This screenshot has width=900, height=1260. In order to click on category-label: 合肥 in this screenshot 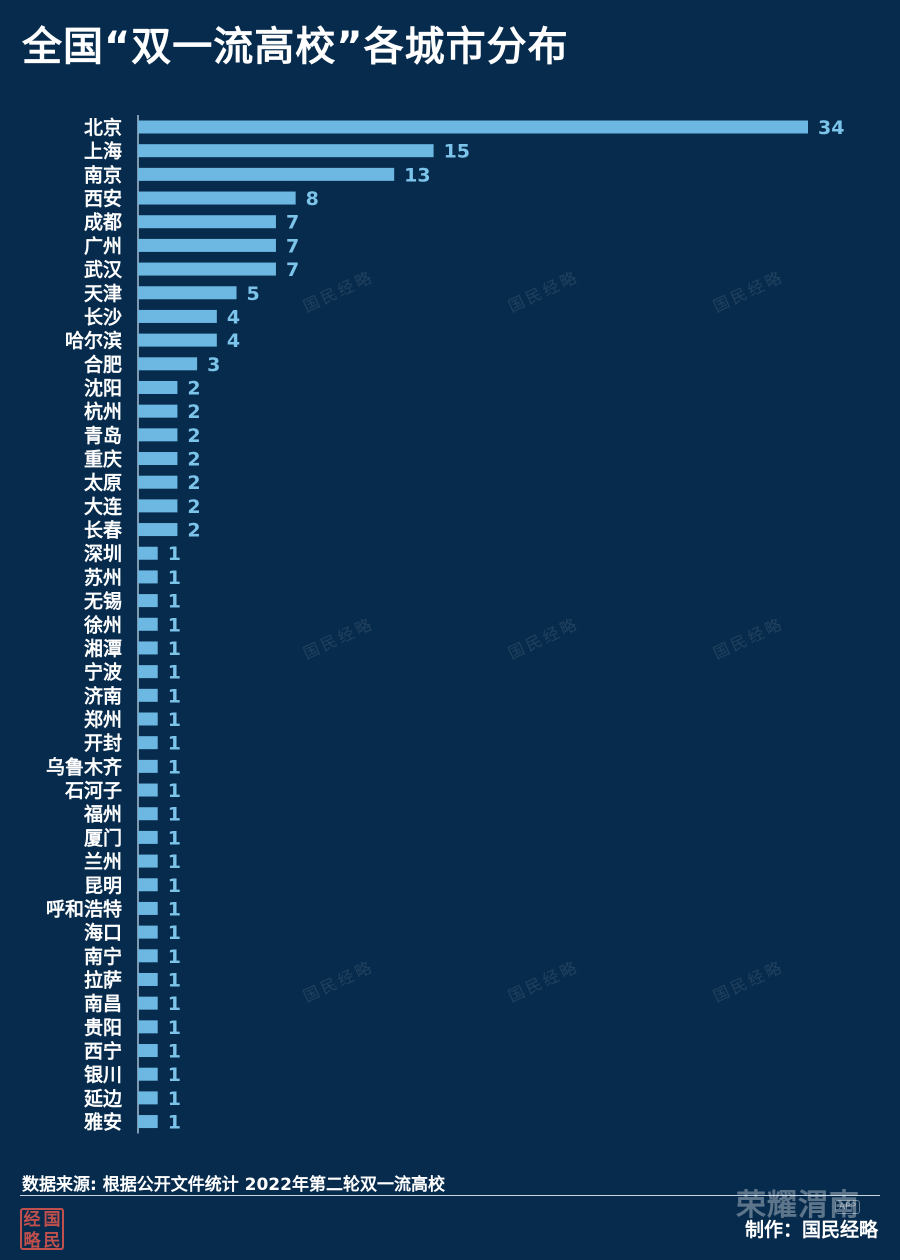, I will do `click(103, 364)`.